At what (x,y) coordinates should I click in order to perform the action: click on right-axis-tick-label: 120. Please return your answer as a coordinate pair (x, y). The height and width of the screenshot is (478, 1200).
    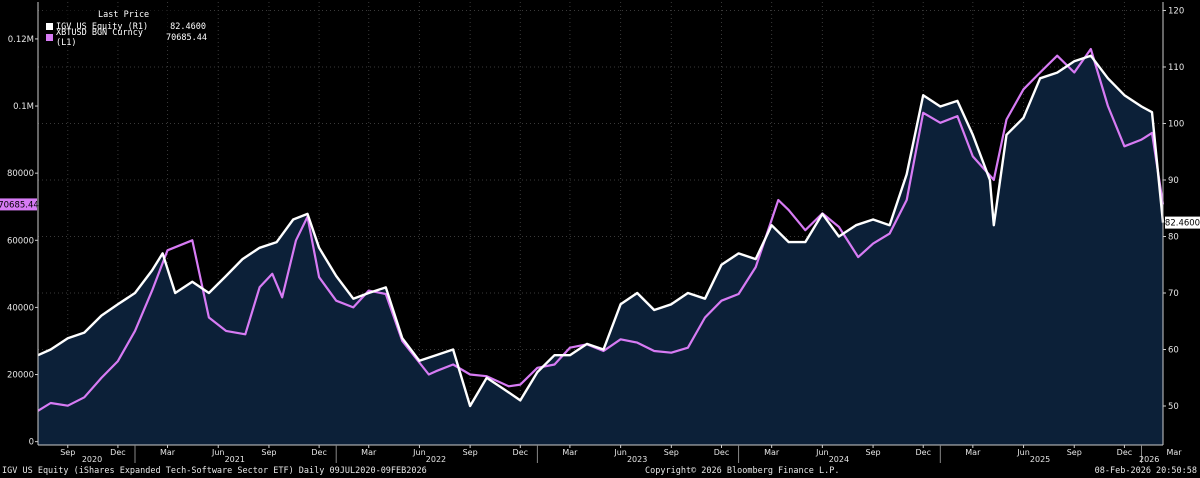
    Looking at the image, I should click on (1176, 11).